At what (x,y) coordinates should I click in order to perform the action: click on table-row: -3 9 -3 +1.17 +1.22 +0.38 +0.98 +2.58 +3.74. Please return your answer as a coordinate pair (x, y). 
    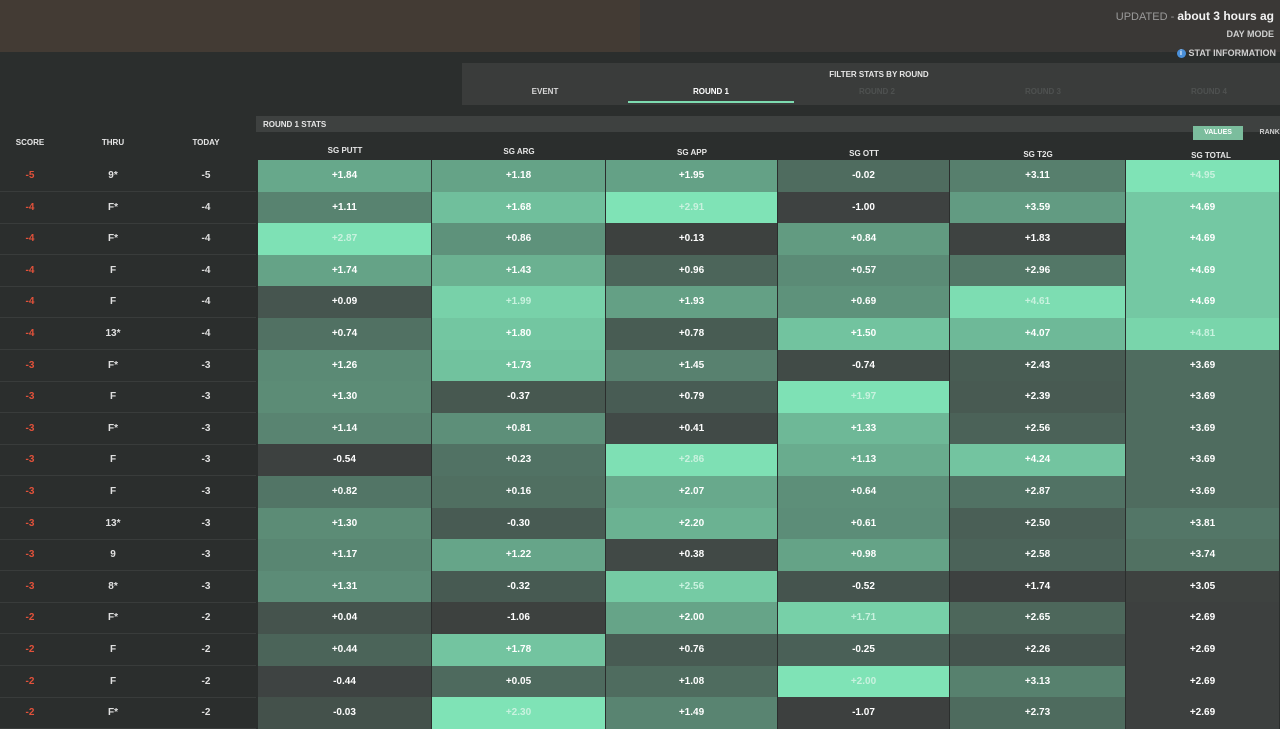
    Looking at the image, I should click on (640, 555).